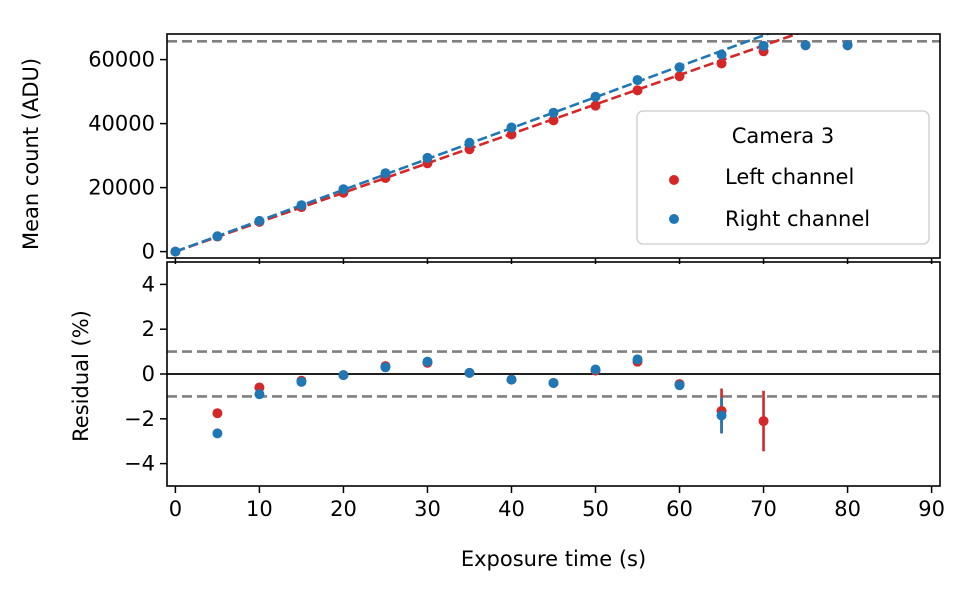 The height and width of the screenshot is (594, 971). What do you see at coordinates (175, 509) in the screenshot?
I see `x-tick-label: 0` at bounding box center [175, 509].